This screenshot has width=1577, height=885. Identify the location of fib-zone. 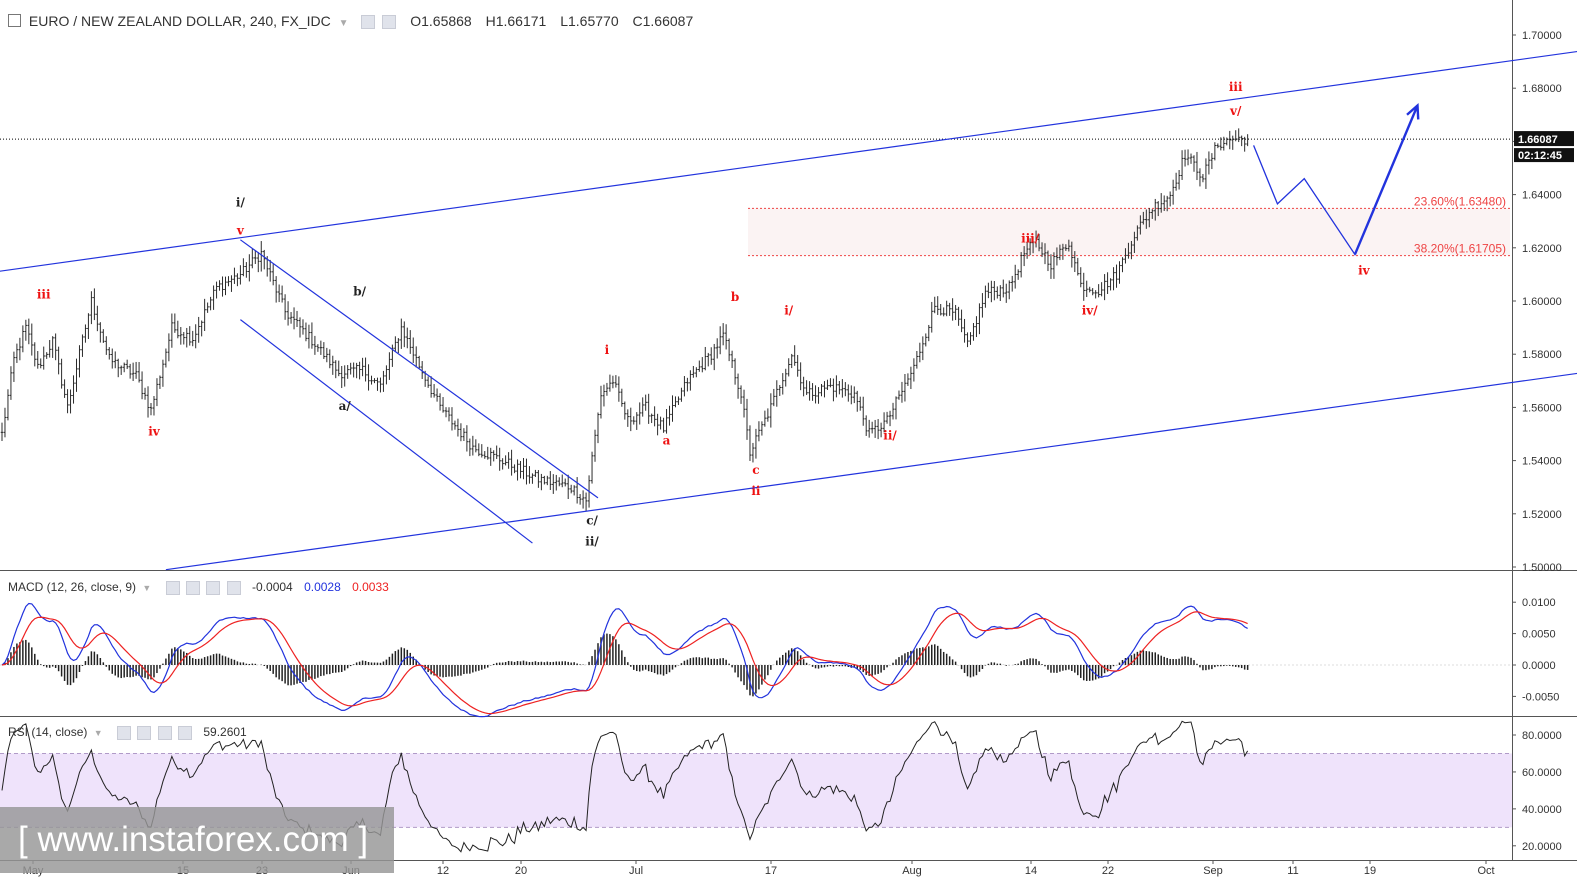
(1129, 232).